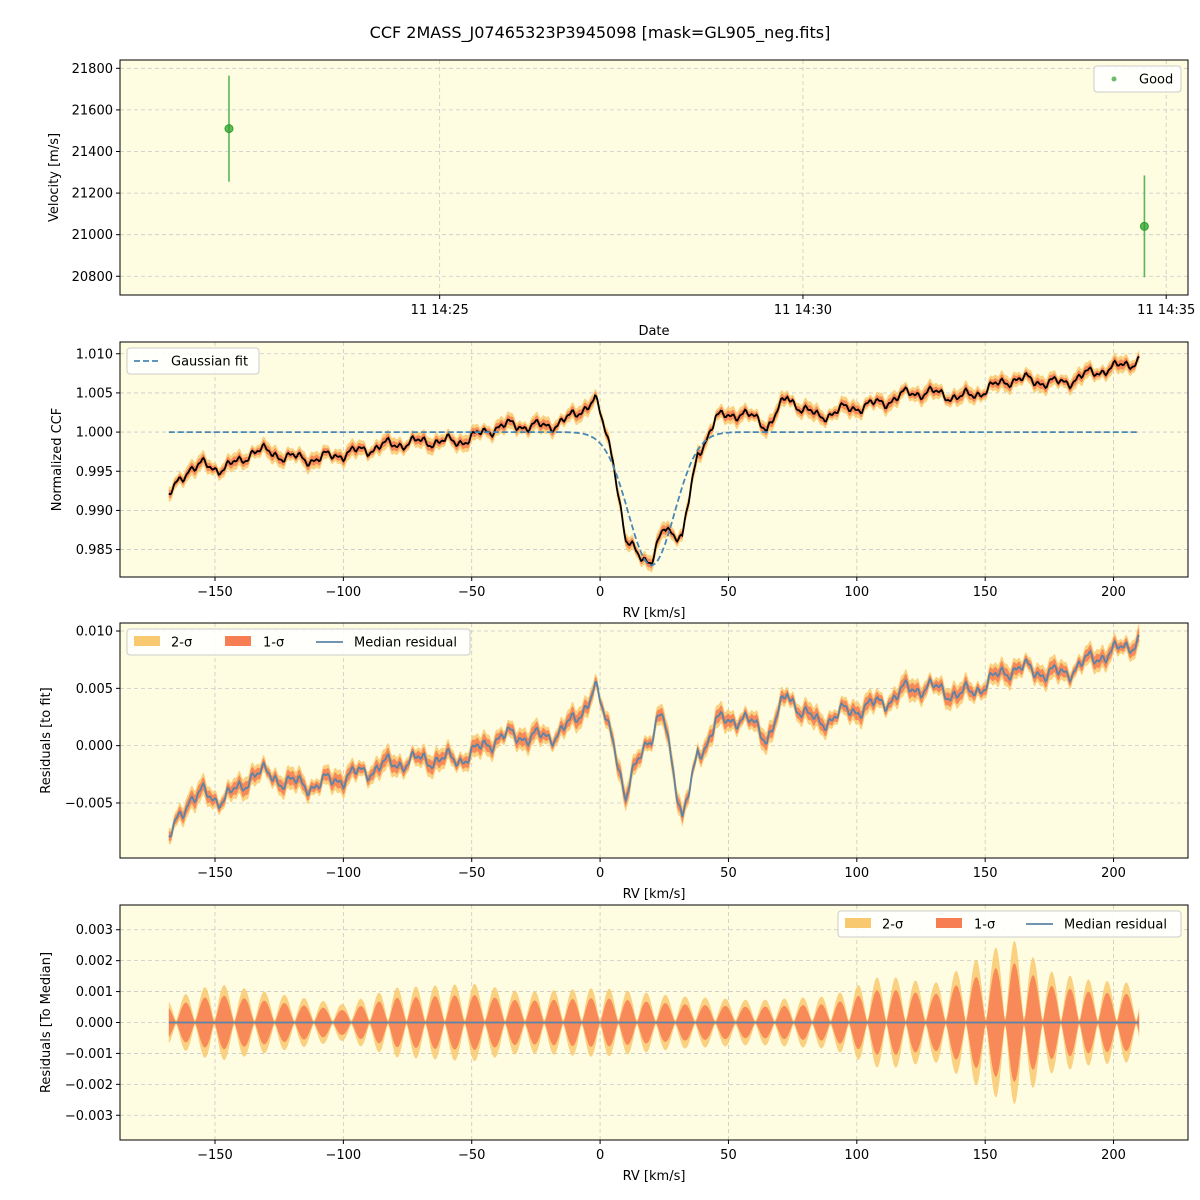  I want to click on ccf-ytick-label: 1.005, so click(94, 393).